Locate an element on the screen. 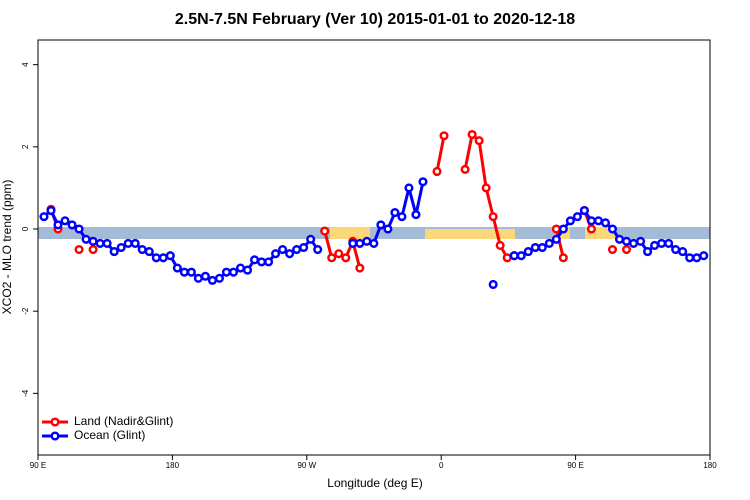 Image resolution: width=750 pixels, height=500 pixels. y-tick-label: -2 is located at coordinates (25, 311).